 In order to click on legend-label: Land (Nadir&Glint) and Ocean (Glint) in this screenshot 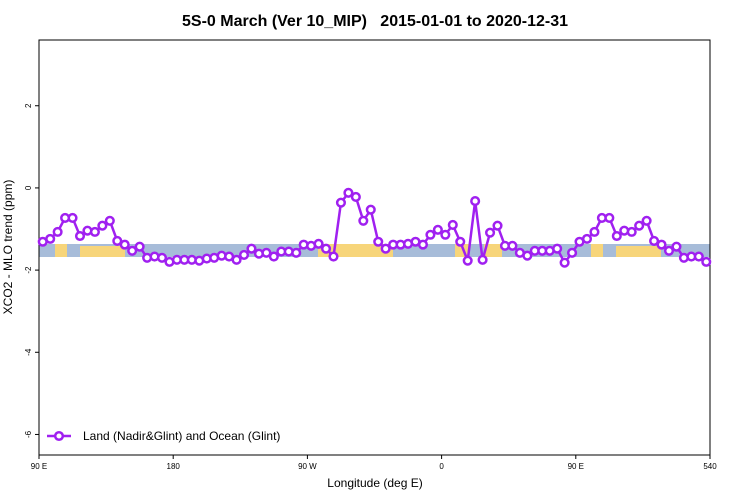, I will do `click(181, 436)`.